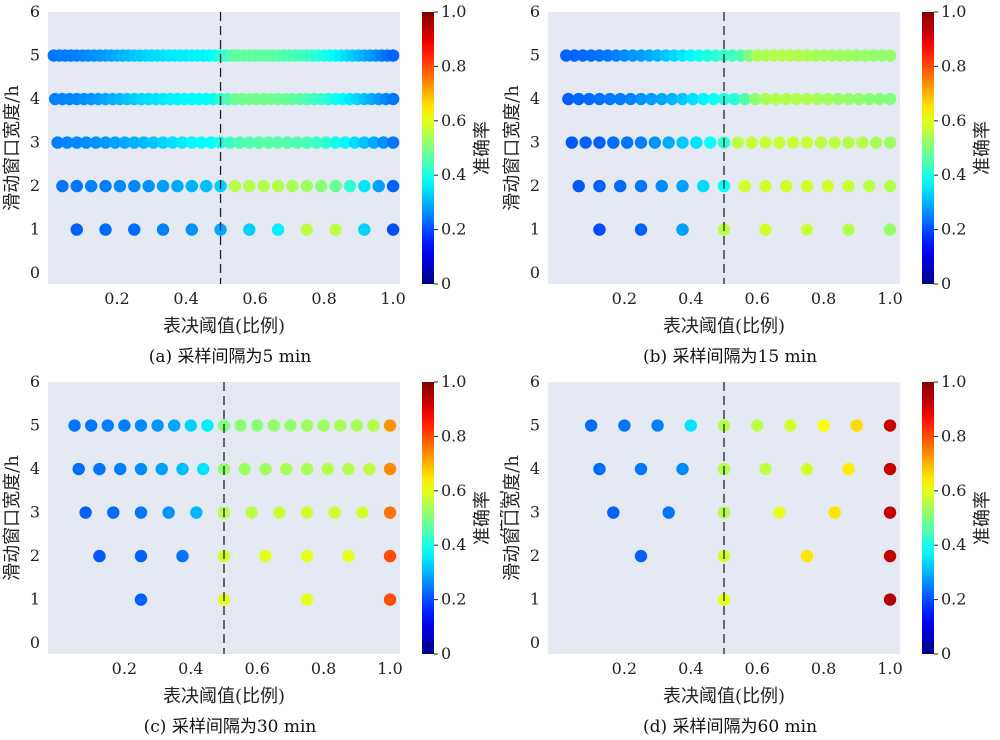 This screenshot has width=1000, height=740. Describe the element at coordinates (453, 435) in the screenshot. I see `colorbar-tick-label: 0.8` at that location.